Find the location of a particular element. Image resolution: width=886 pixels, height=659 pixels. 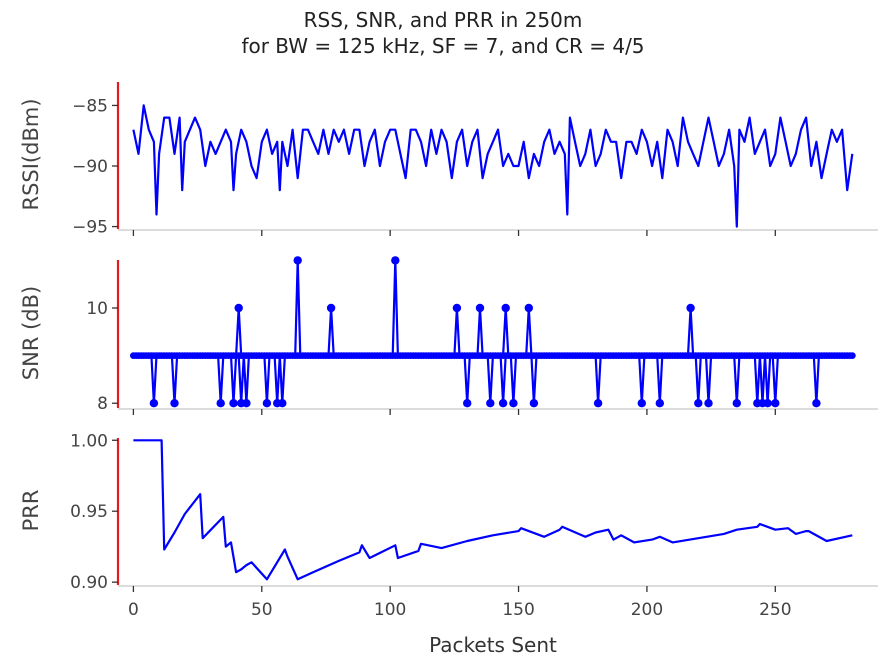

snr-point is located at coordinates (852, 355).